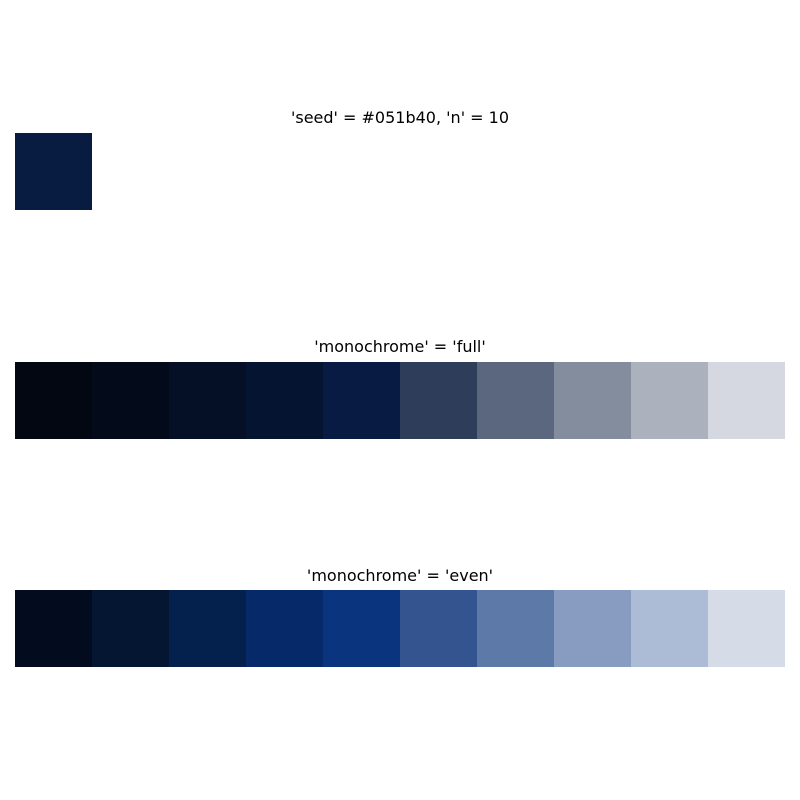 The height and width of the screenshot is (800, 800). I want to click on monochrome-full-swatch-row, so click(400, 400).